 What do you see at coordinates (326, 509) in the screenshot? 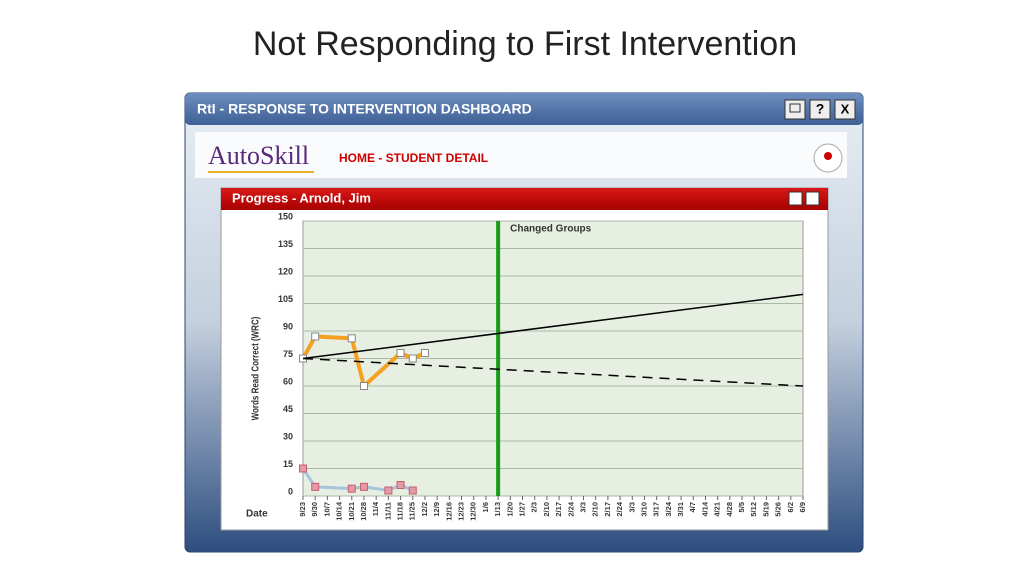
I see `x-tick-label: 10/7` at bounding box center [326, 509].